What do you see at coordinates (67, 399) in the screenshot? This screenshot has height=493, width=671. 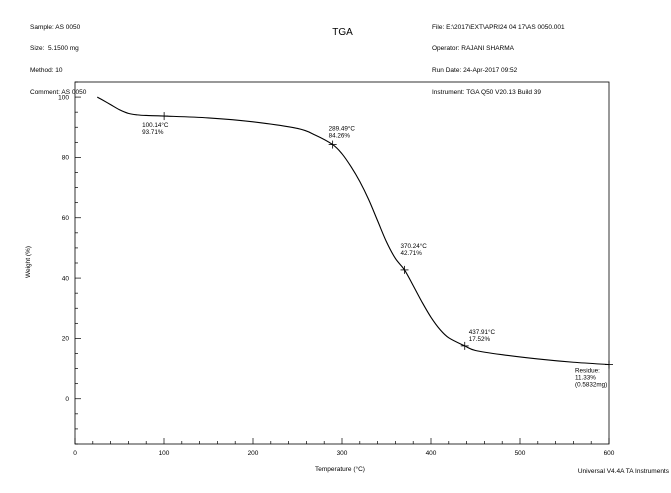 I see `y-tick-label: 0` at bounding box center [67, 399].